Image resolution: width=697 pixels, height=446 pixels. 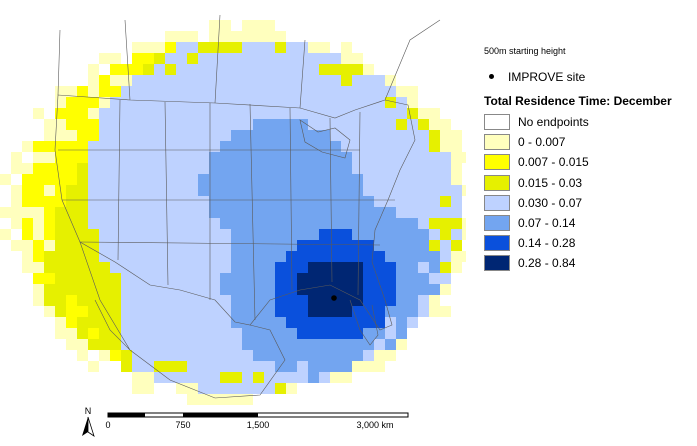 What do you see at coordinates (226, 197) in the screenshot?
I see `boundary-line` at bounding box center [226, 197].